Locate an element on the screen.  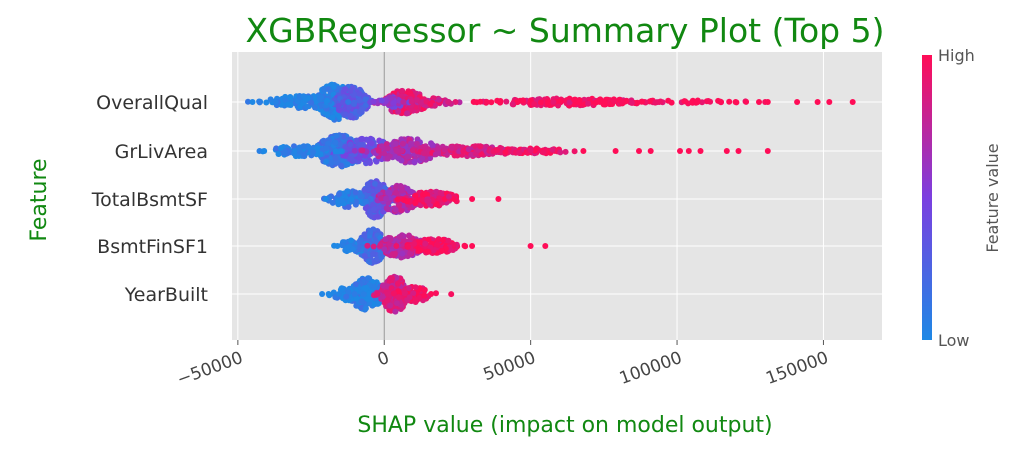
feature-label-2: TotalBsmtSF is located at coordinates (149, 200).